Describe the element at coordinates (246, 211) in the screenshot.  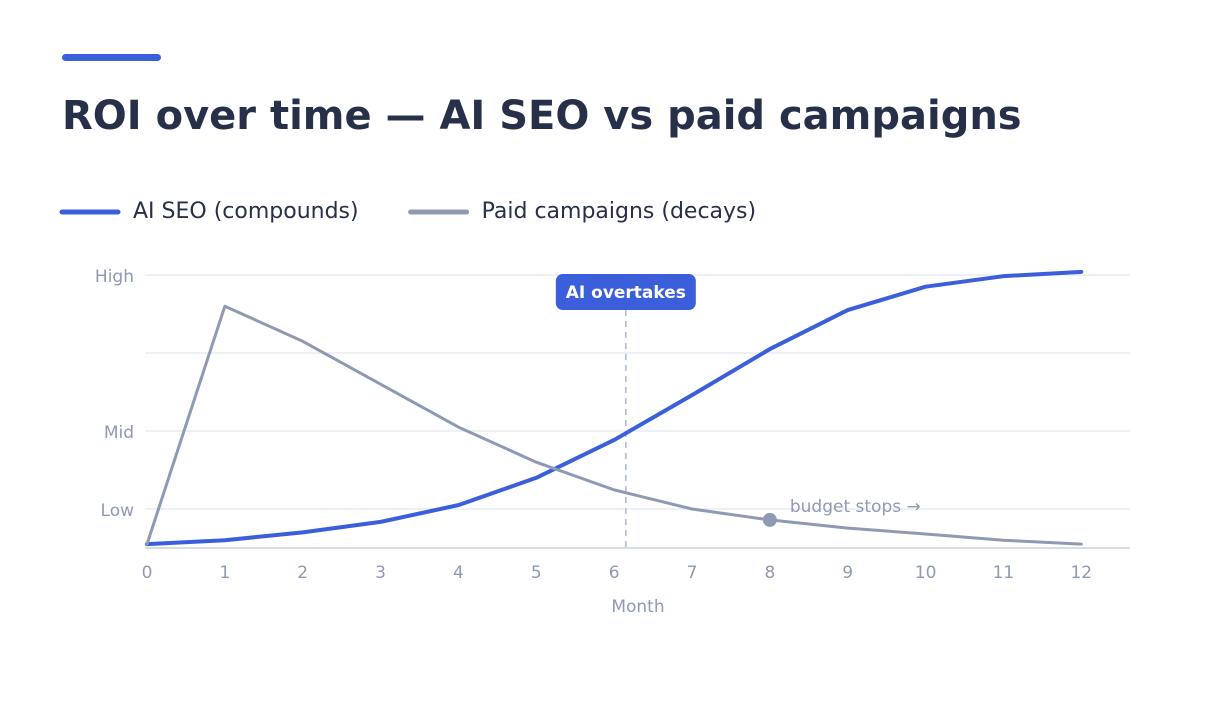
I see `legend-label: AI SEO (compounds)` at that location.